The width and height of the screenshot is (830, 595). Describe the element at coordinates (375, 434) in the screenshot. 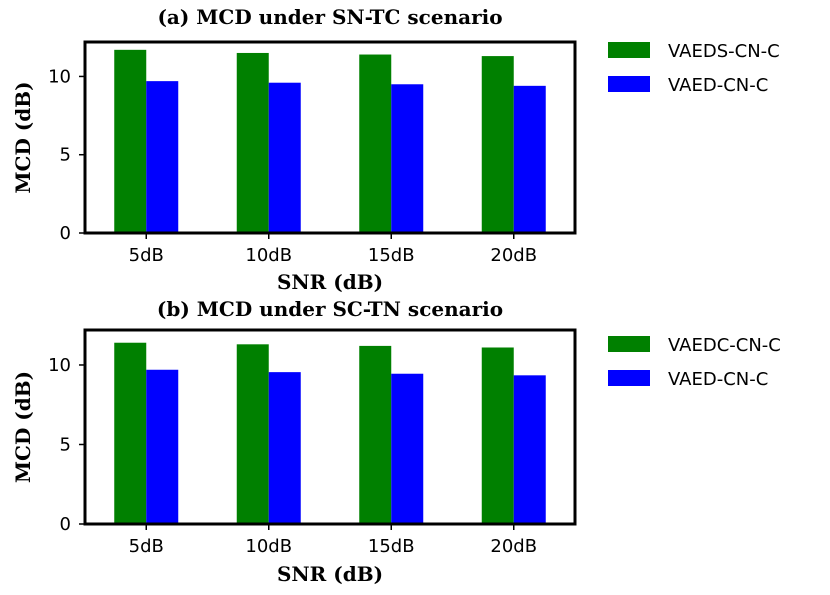

I see `bar-VAEDC-CN-C-15dB` at that location.